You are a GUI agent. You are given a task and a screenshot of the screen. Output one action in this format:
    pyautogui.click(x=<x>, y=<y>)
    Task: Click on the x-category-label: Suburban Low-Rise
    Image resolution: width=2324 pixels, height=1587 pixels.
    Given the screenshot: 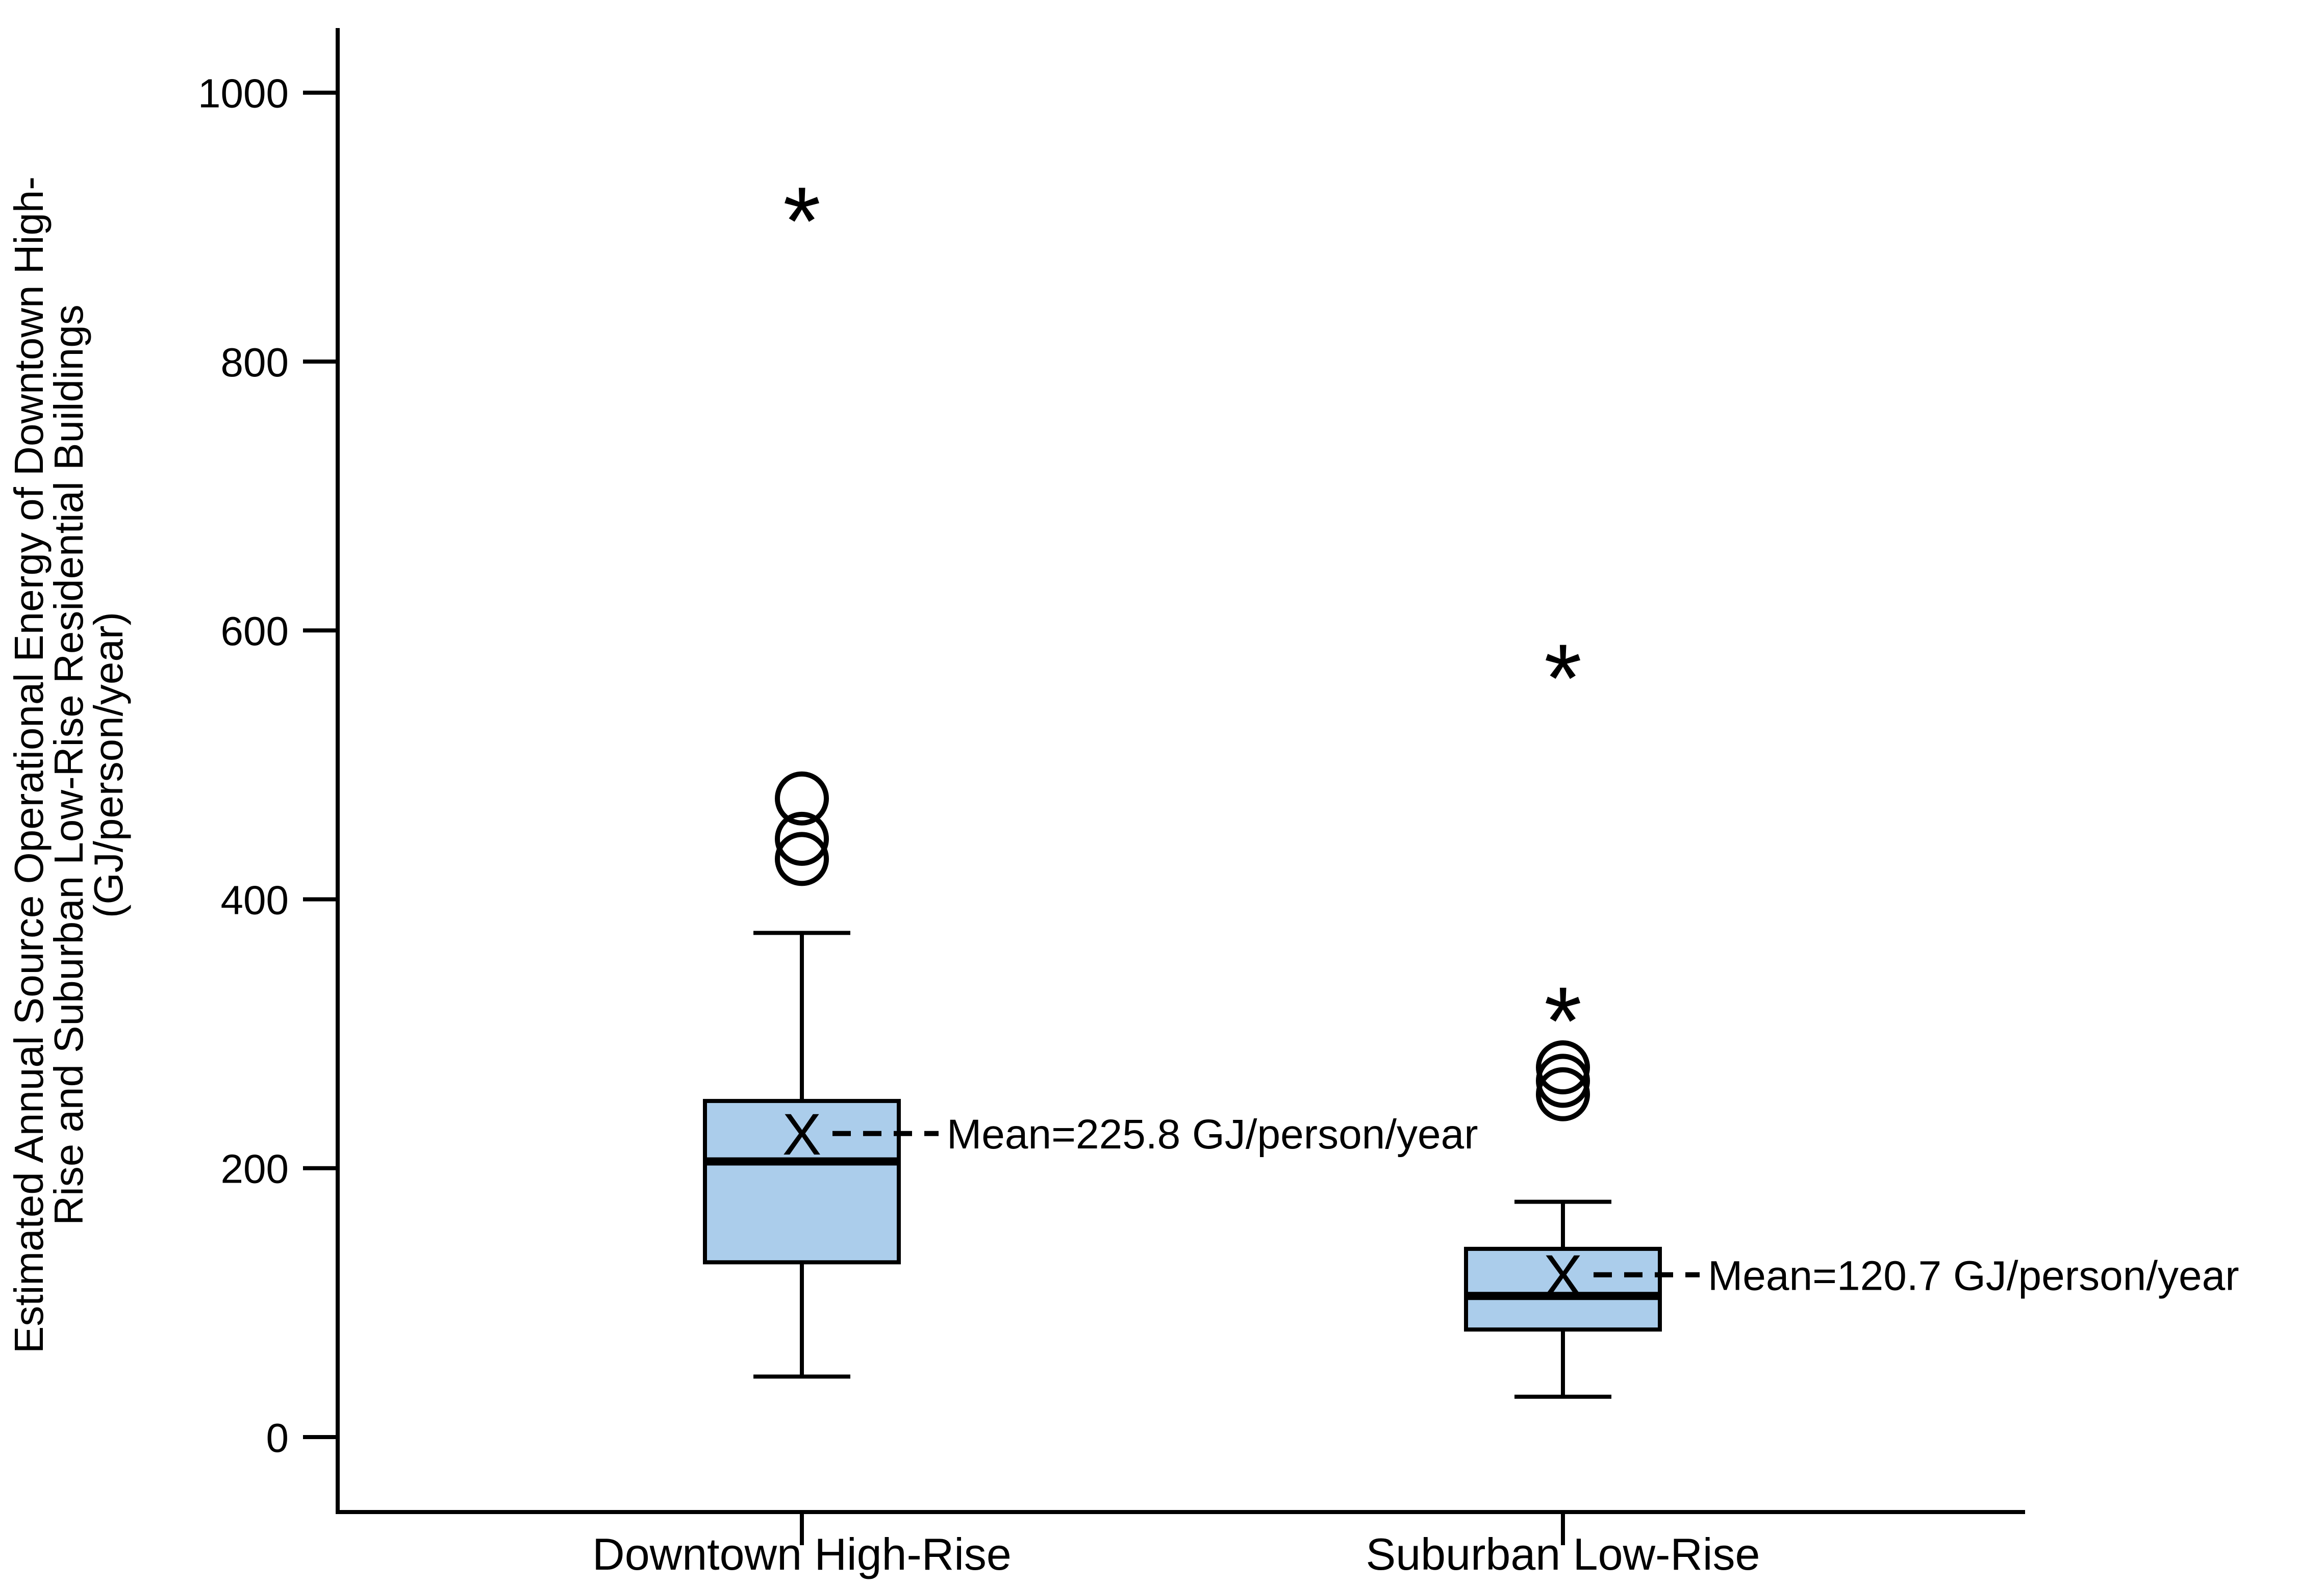 What is the action you would take?
    pyautogui.click(x=1563, y=1554)
    